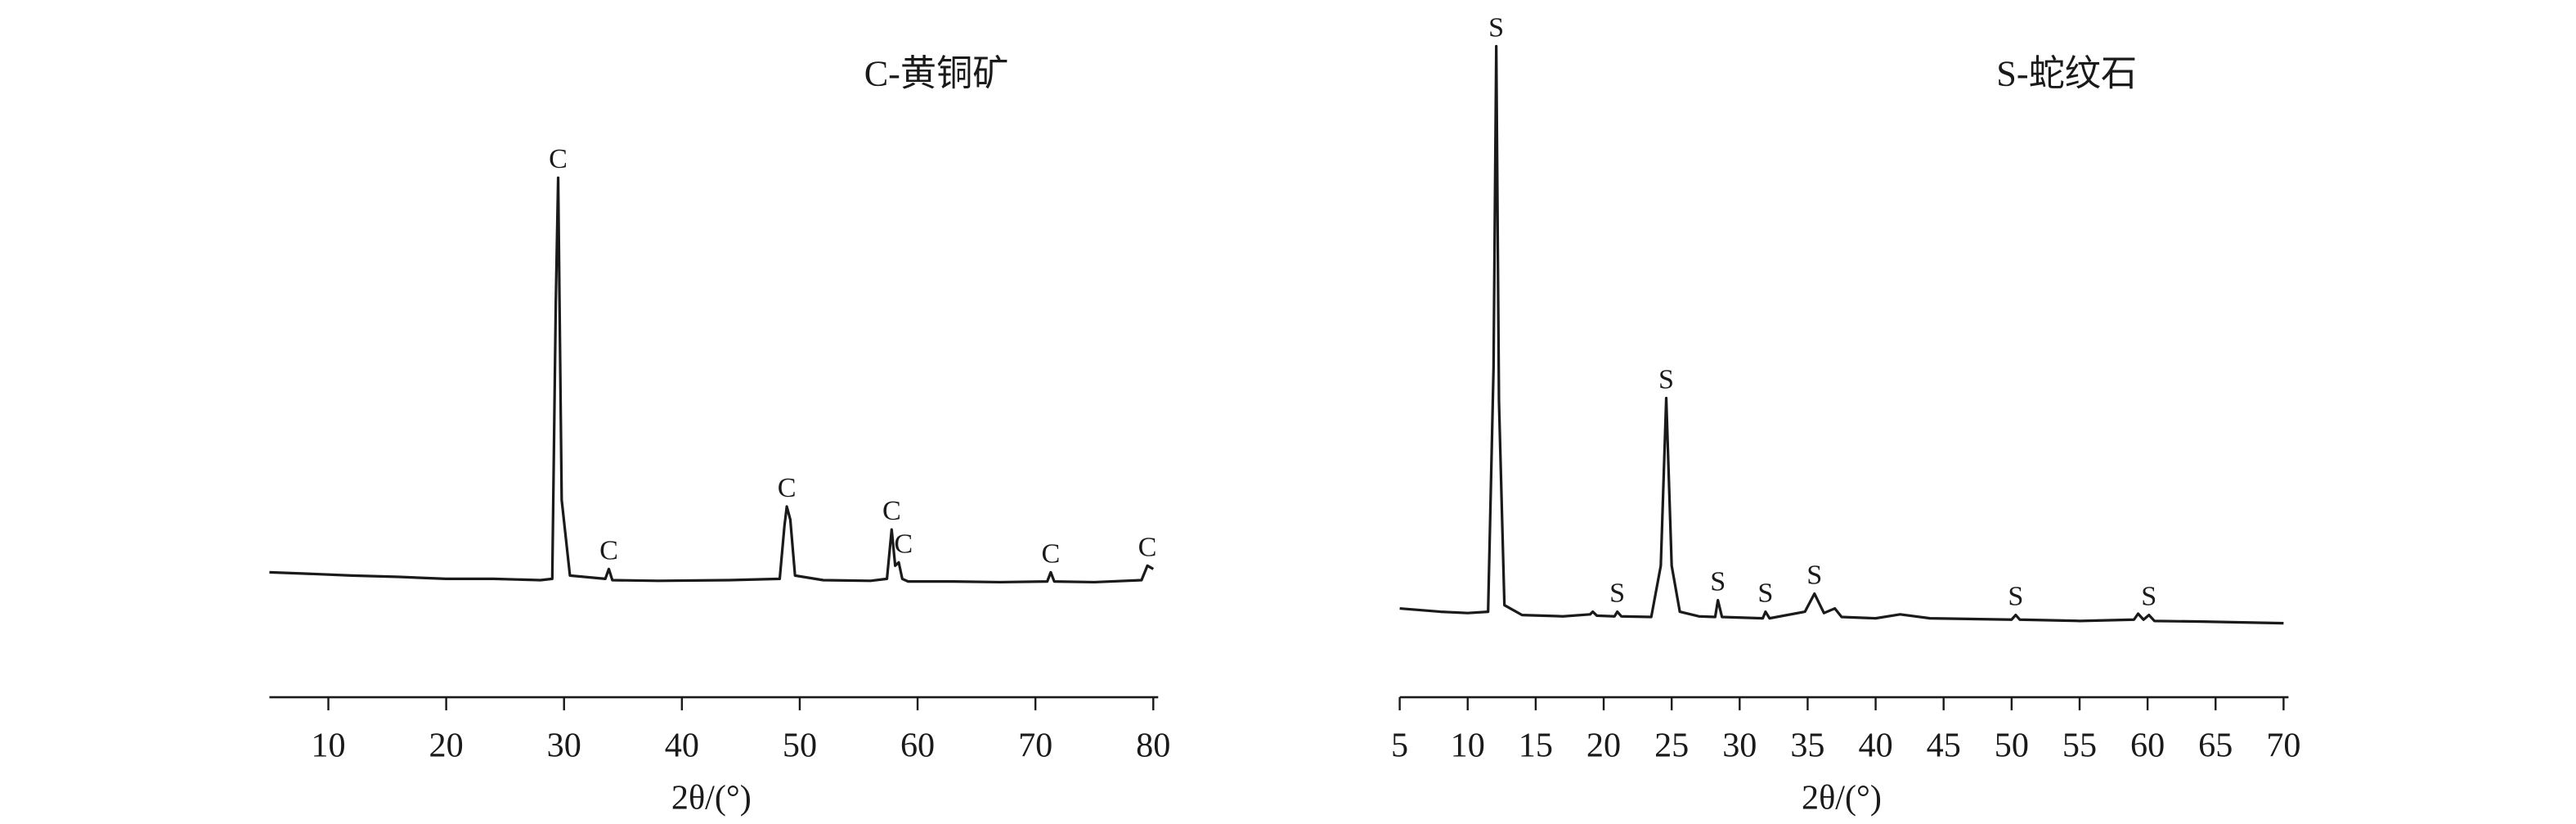 The height and width of the screenshot is (824, 2576). I want to click on chart-title: S-蛇纹石, so click(2066, 74).